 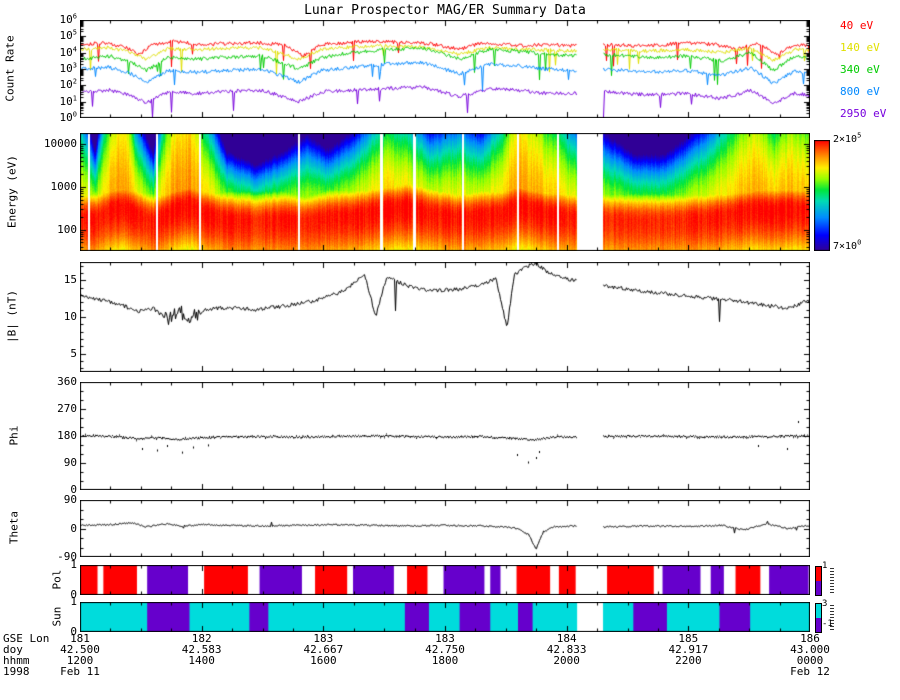 I want to click on energy-ytick-label: 10000, so click(x=60, y=143).